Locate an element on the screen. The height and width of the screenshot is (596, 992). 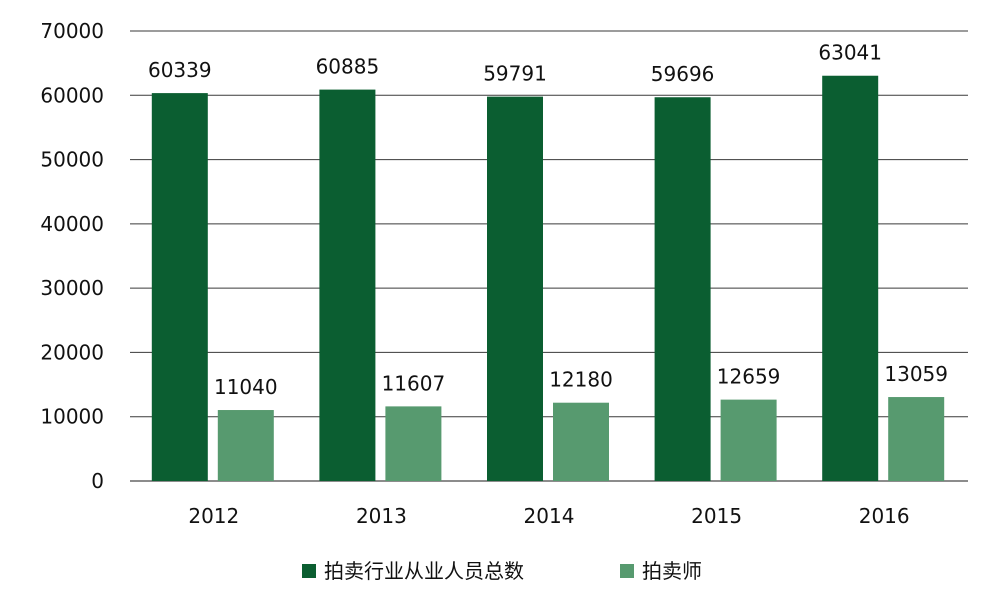
bar-total-staff-2012 is located at coordinates (179, 287).